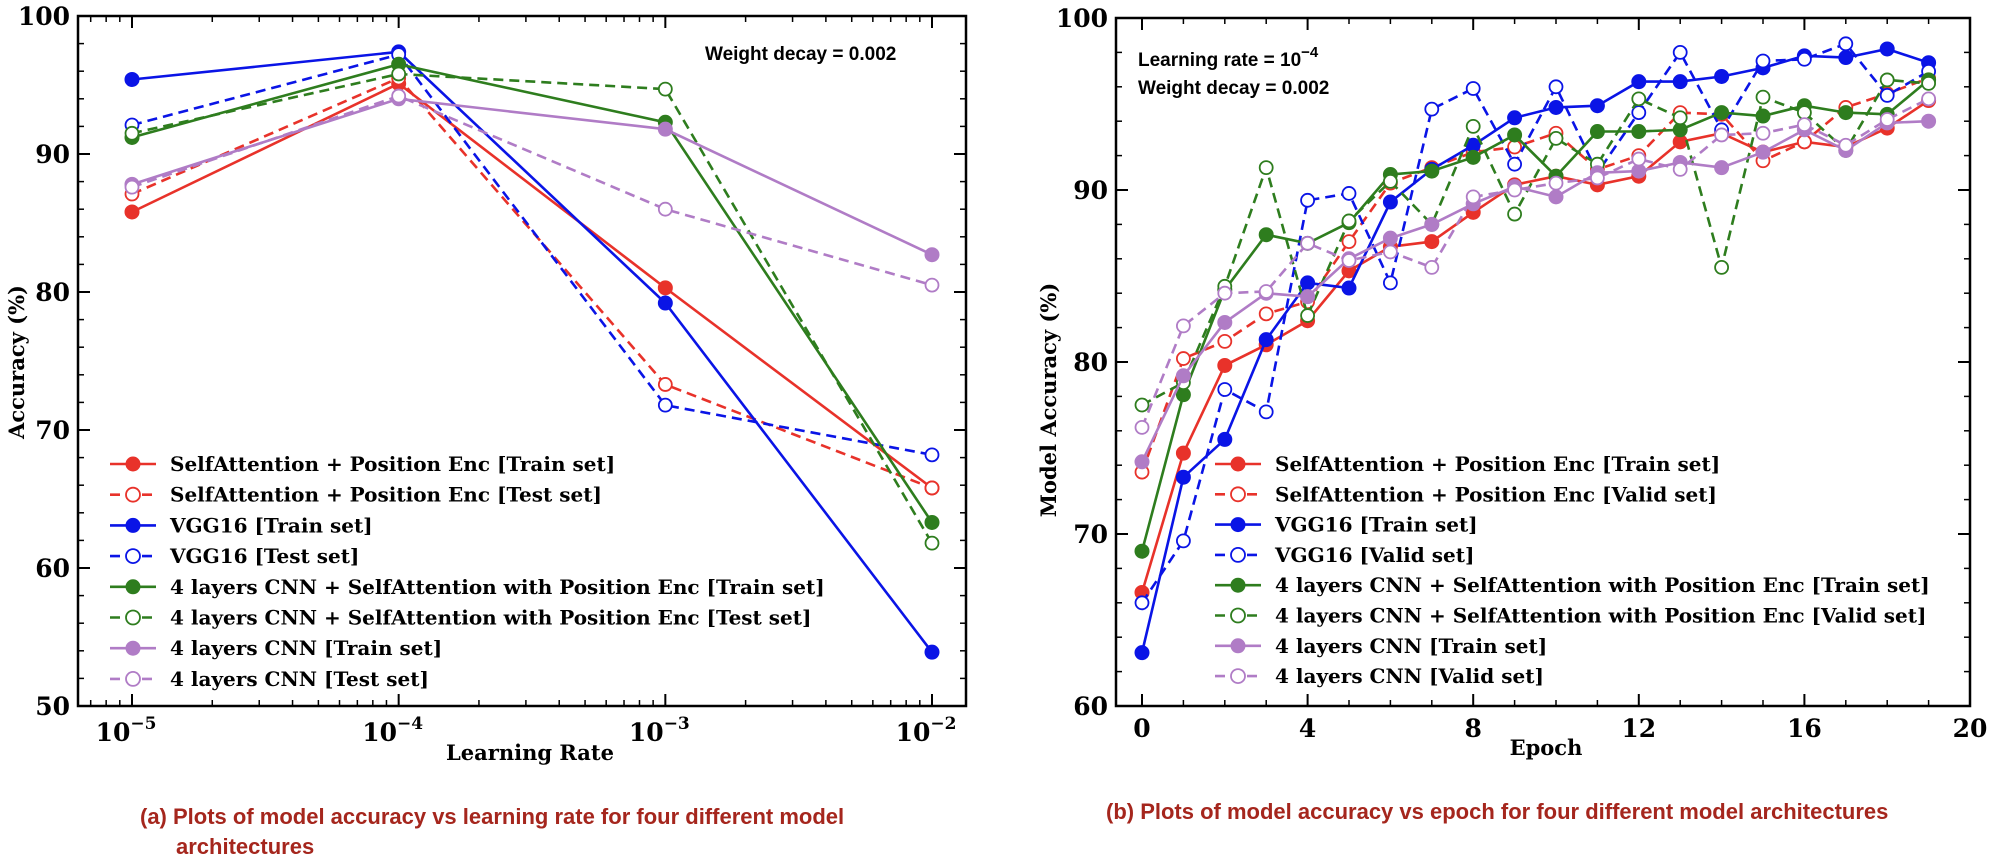 This screenshot has height=863, width=1990. What do you see at coordinates (1082, 18) in the screenshot?
I see `b-ytick-label-4: 100` at bounding box center [1082, 18].